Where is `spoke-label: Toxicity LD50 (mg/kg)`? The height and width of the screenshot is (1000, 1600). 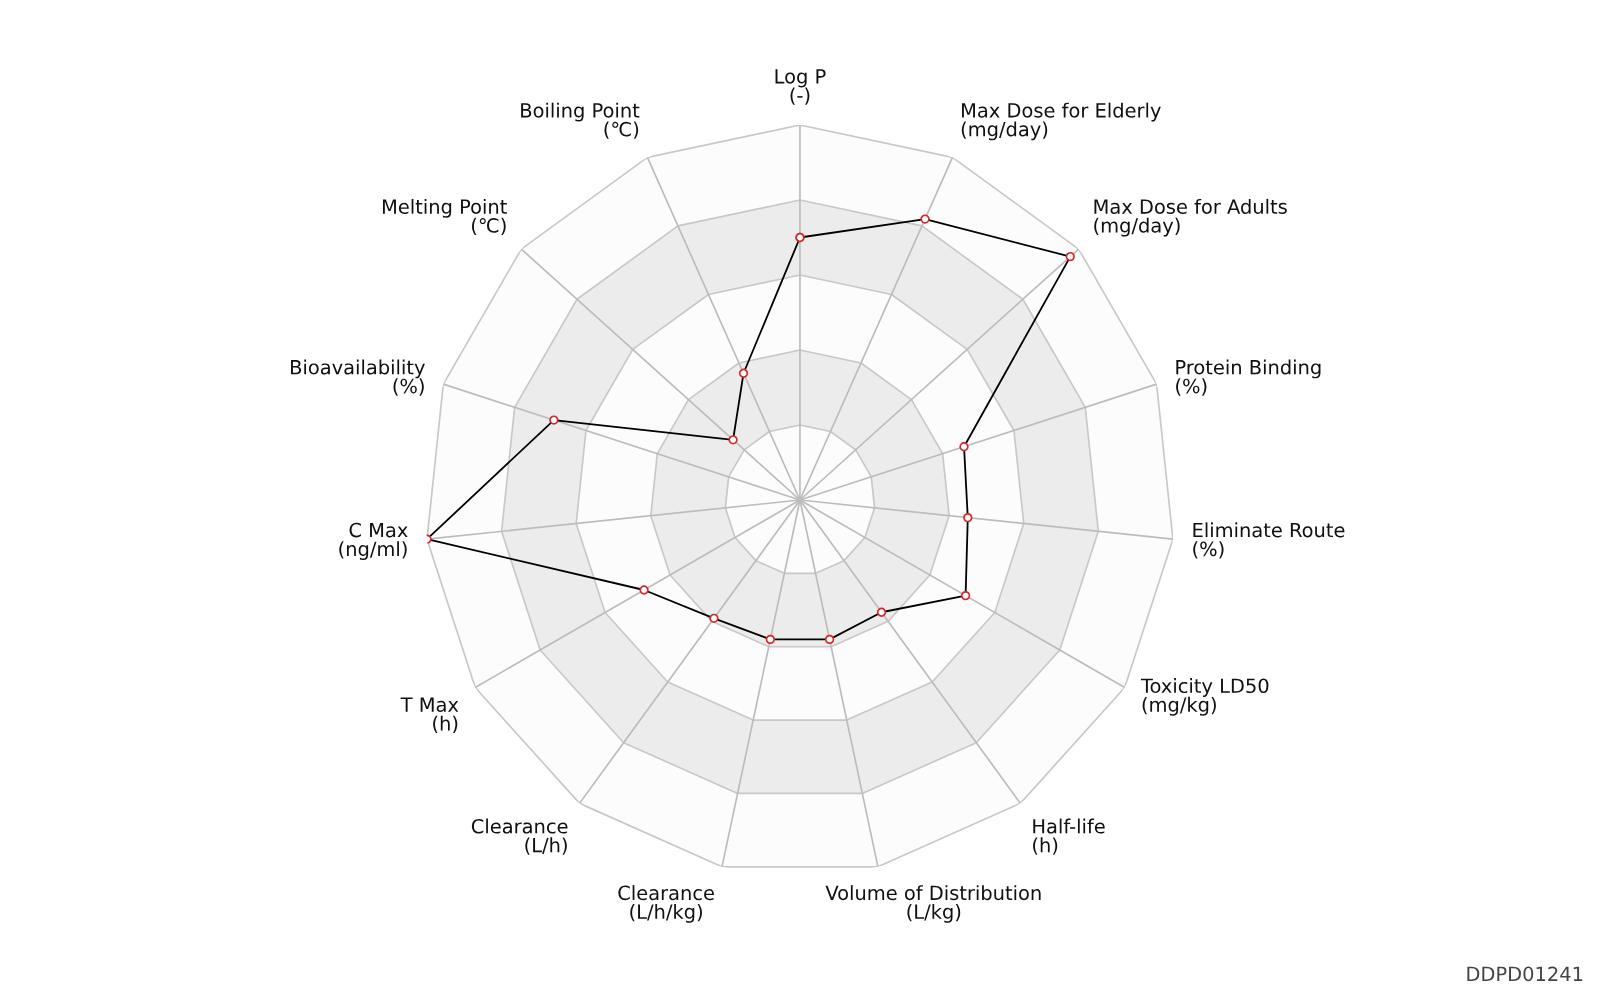
spoke-label: Toxicity LD50 (mg/kg) is located at coordinates (1204, 697).